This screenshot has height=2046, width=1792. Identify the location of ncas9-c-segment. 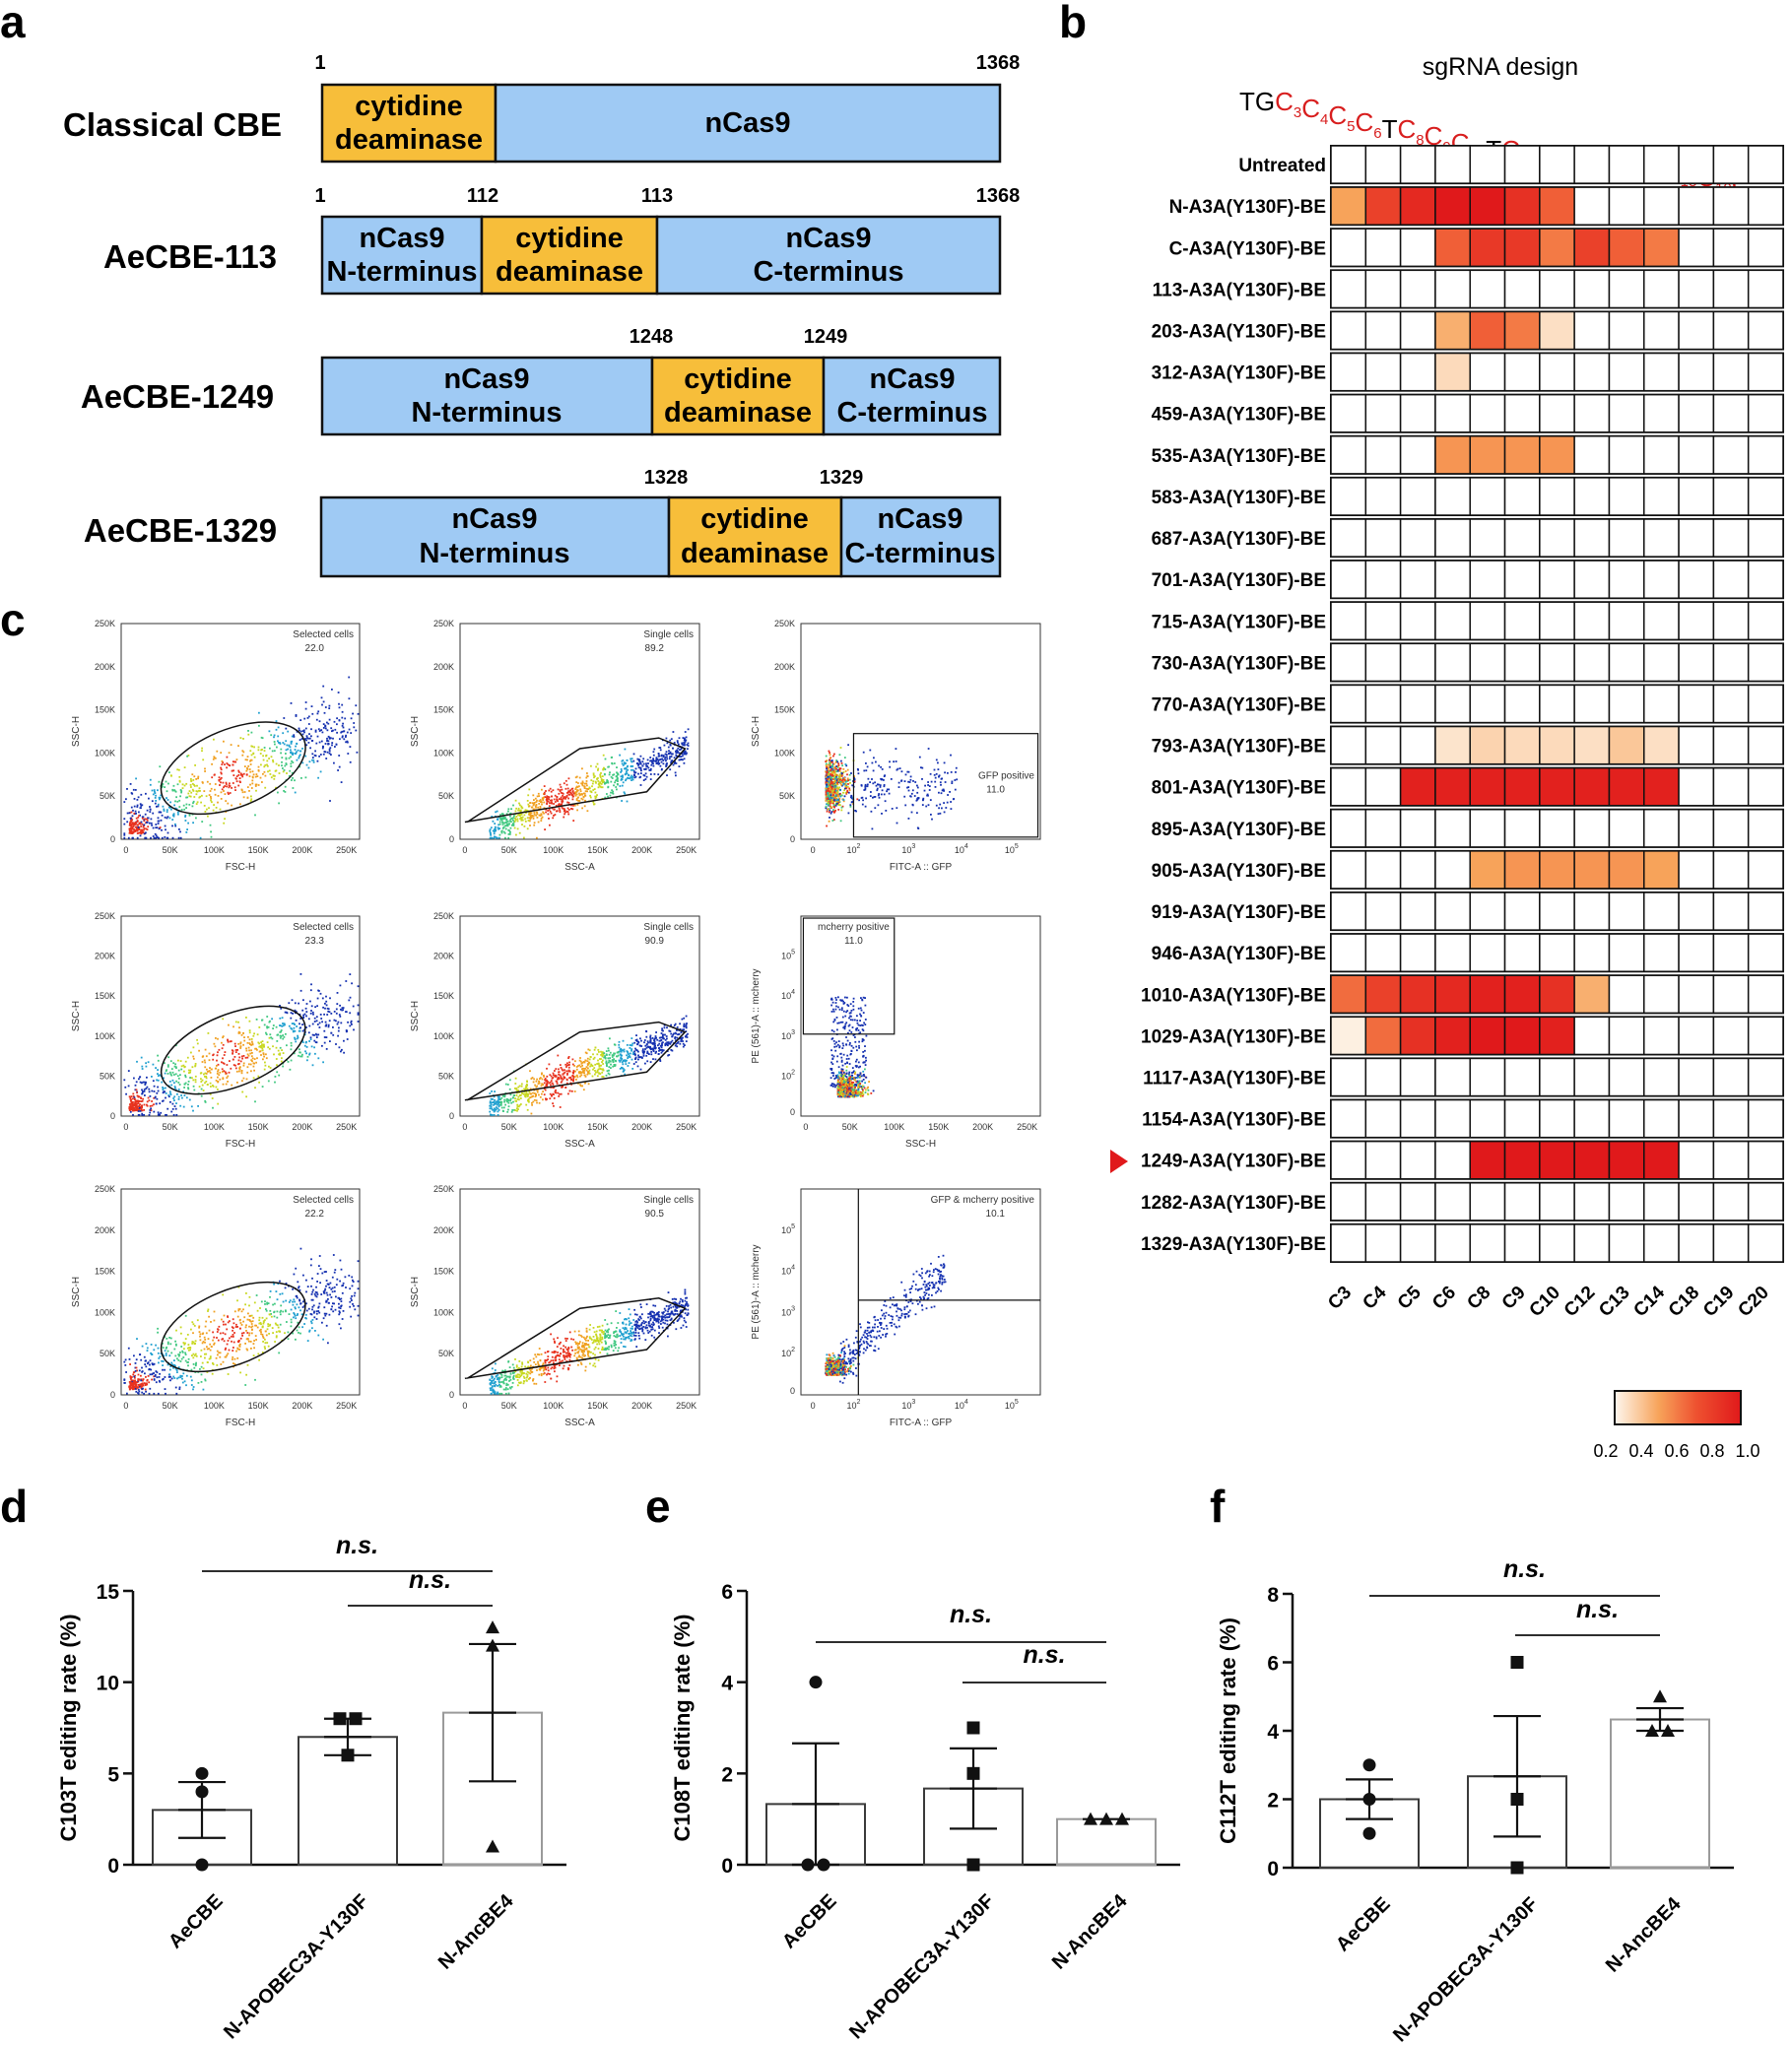
(828, 255).